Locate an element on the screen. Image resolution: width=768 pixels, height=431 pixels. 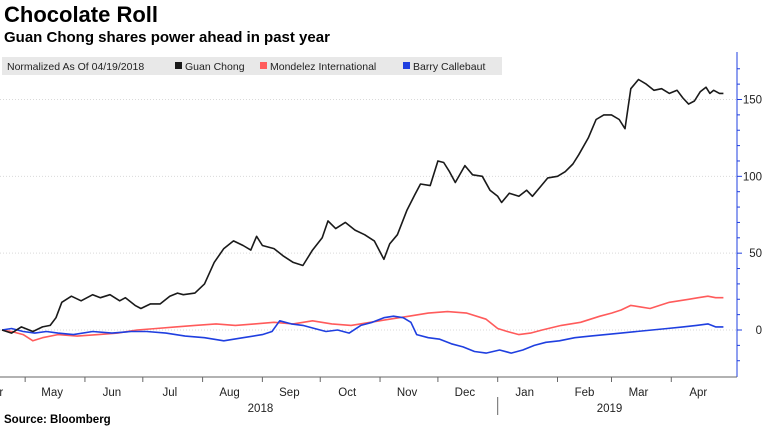
x-tick-label: Nov is located at coordinates (407, 393).